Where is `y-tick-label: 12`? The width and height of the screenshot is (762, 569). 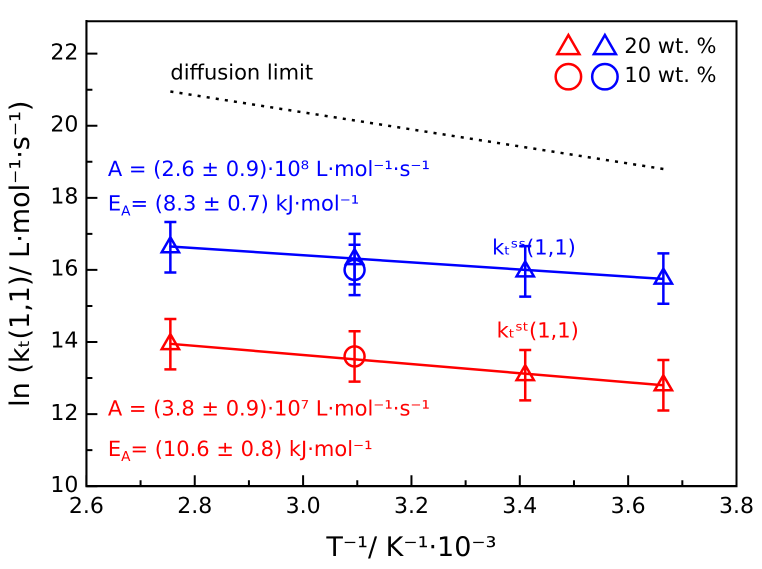 y-tick-label: 12 is located at coordinates (64, 413).